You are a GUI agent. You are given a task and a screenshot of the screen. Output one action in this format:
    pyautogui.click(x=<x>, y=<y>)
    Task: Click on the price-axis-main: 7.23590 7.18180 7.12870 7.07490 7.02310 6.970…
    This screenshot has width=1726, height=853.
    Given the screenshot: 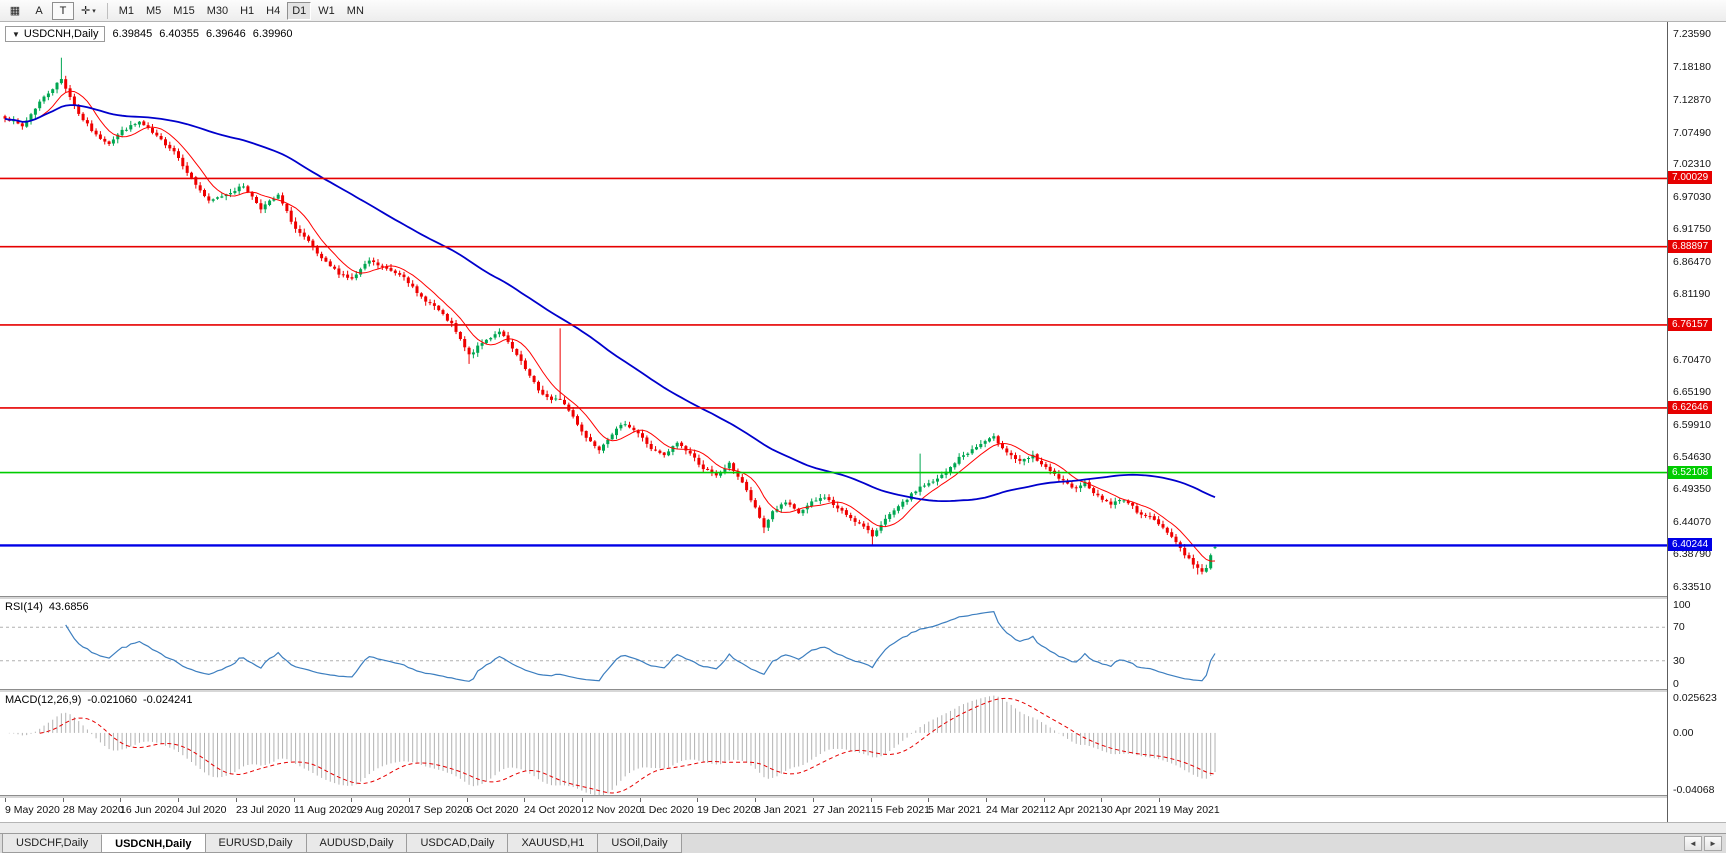 What is the action you would take?
    pyautogui.click(x=1697, y=309)
    